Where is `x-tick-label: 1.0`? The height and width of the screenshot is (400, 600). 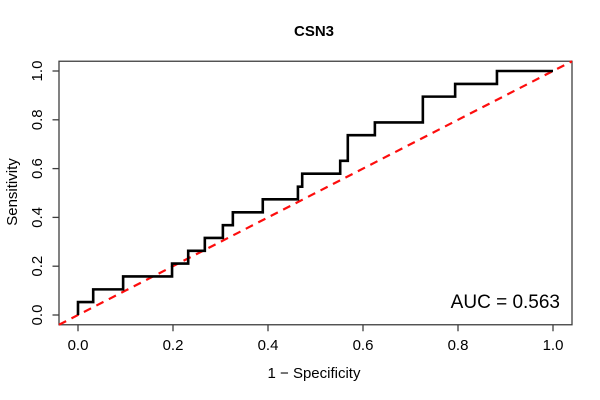
x-tick-label: 1.0 is located at coordinates (553, 345).